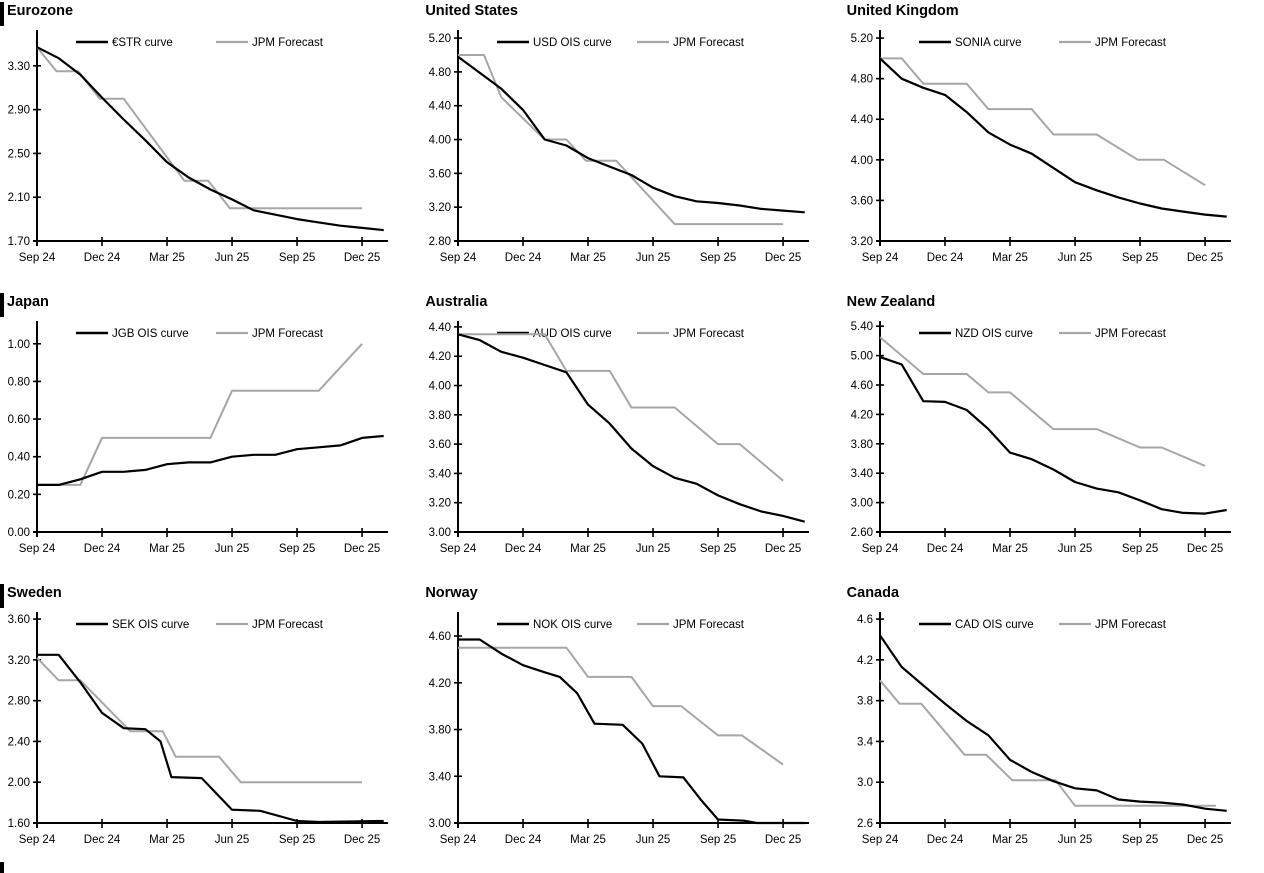 This screenshot has height=873, width=1264. What do you see at coordinates (34, 593) in the screenshot?
I see `chart-title: Sweden` at bounding box center [34, 593].